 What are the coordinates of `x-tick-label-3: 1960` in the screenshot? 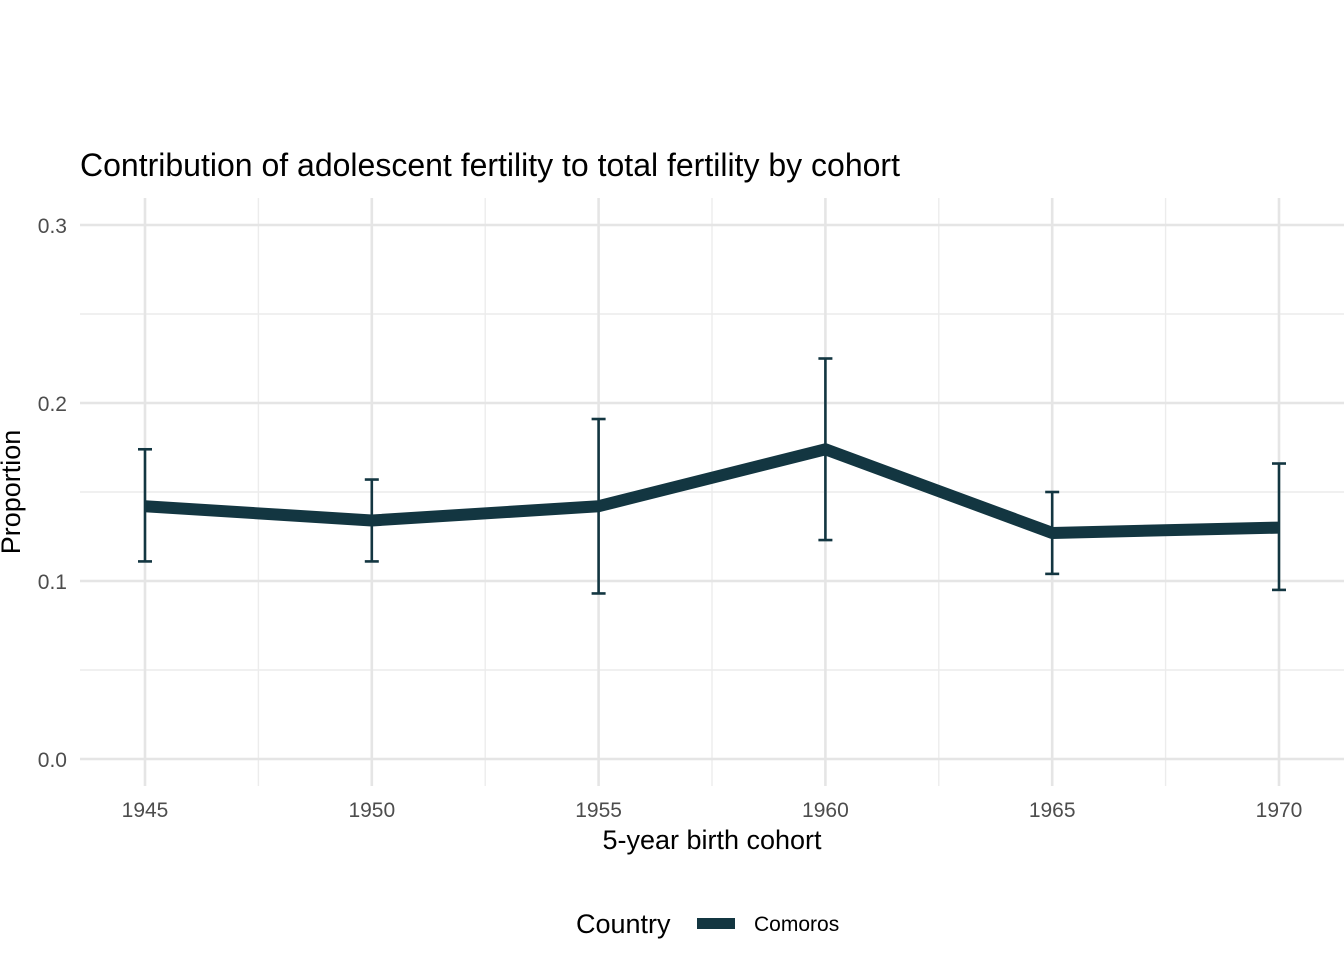 It's located at (825, 810).